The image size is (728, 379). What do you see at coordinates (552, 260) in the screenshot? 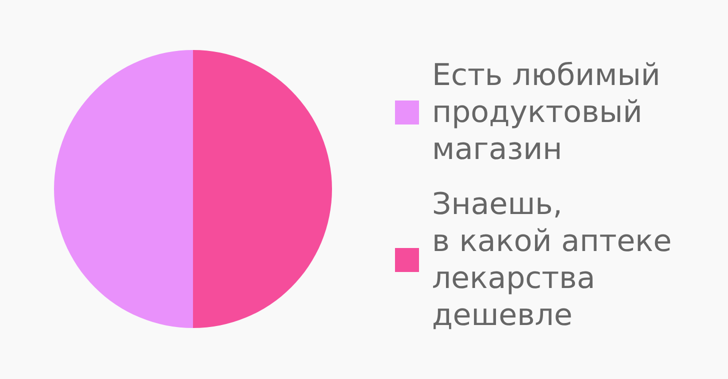
I see `legend-label: Знаешь, в какой аптеке лекарства дешевле` at bounding box center [552, 260].